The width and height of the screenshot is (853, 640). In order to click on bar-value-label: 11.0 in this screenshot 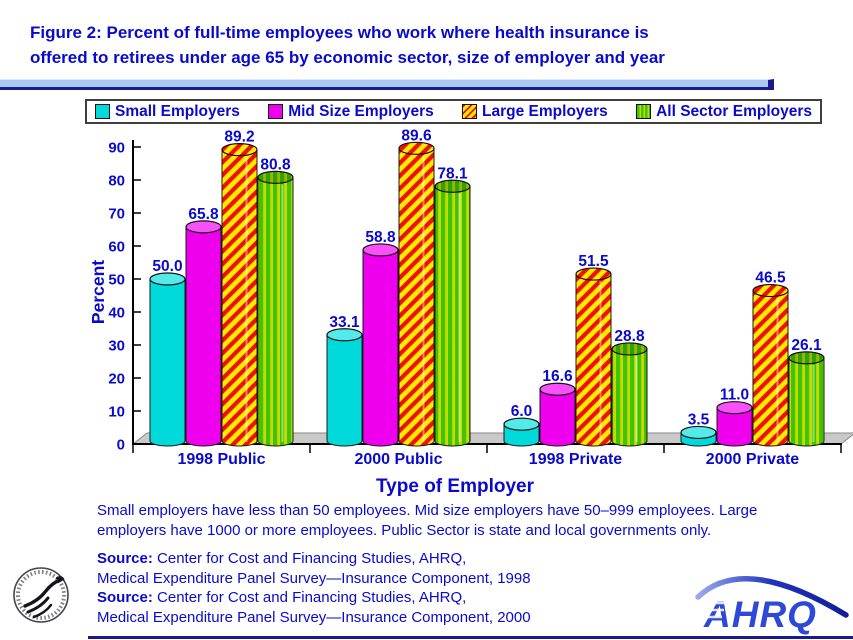, I will do `click(734, 395)`.